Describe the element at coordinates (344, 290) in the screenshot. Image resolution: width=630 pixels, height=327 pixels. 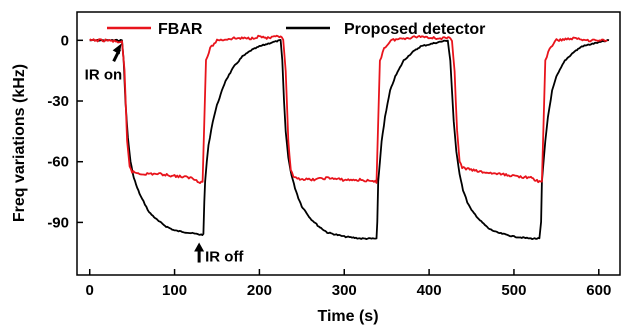
I see `x-tick-label-300: 300` at that location.